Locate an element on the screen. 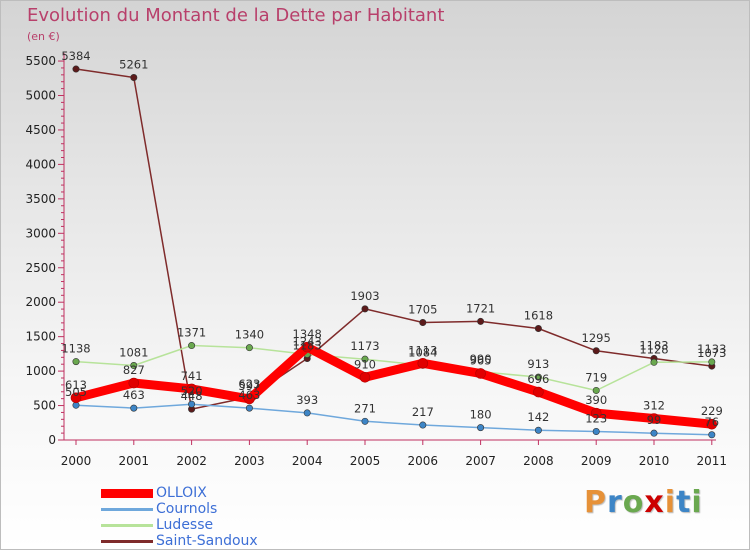 This screenshot has height=550, width=750. y-tick-label: 5500 is located at coordinates (40, 61).